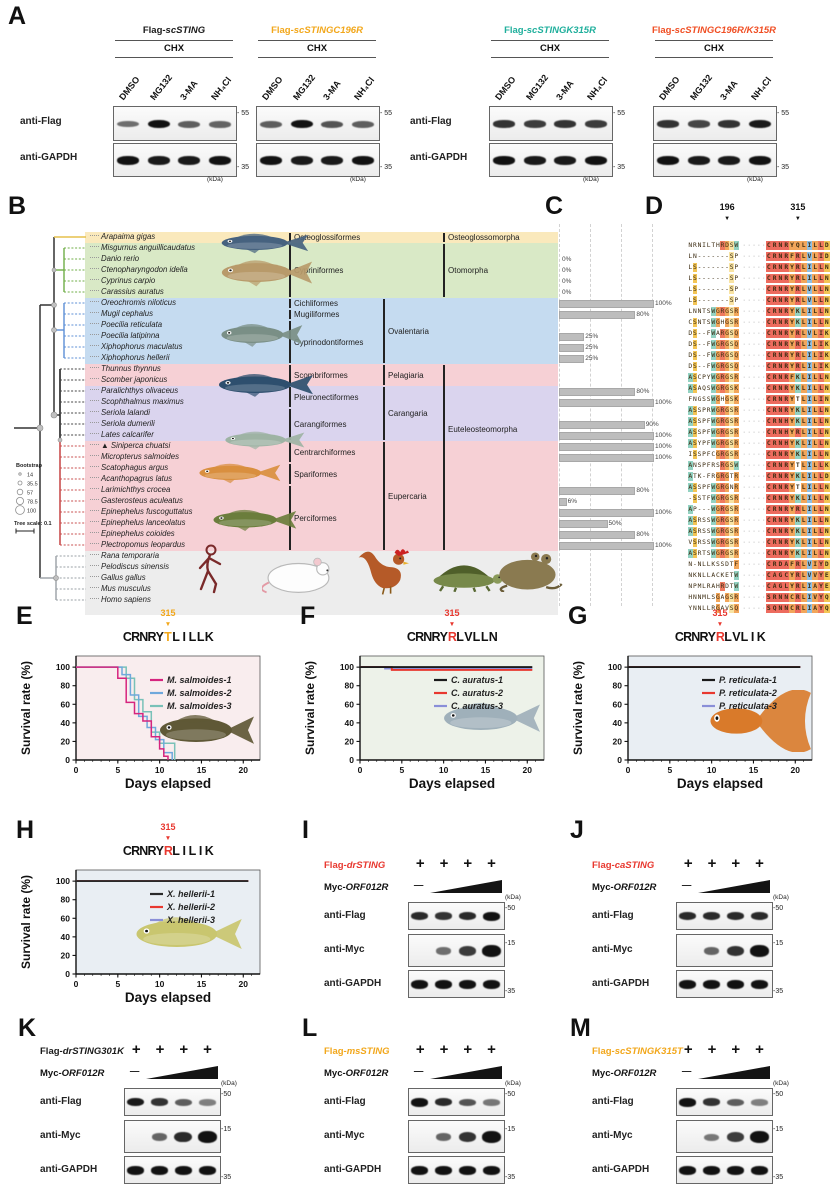 This screenshot has width=831, height=1184. Describe the element at coordinates (444, 770) in the screenshot. I see `svg-text: 10` at that location.